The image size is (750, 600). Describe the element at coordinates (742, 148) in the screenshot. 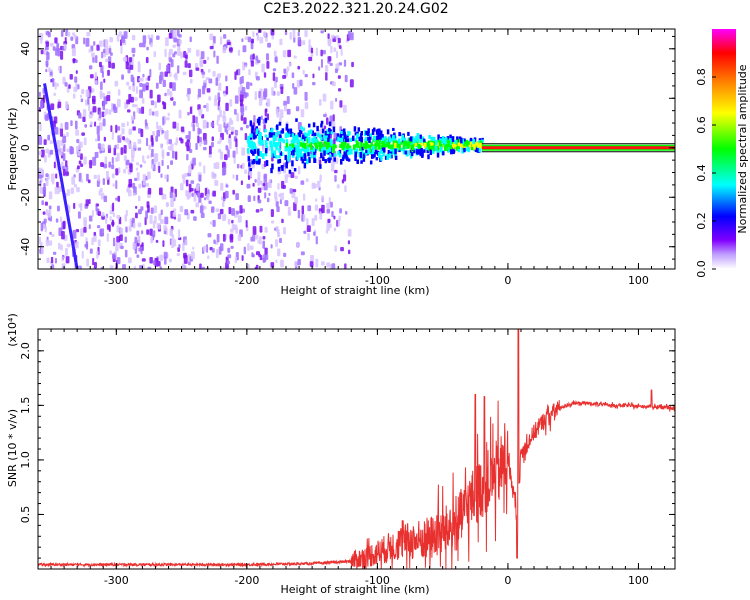

I see `colorbar-title: Normalized spectral amplitude` at that location.